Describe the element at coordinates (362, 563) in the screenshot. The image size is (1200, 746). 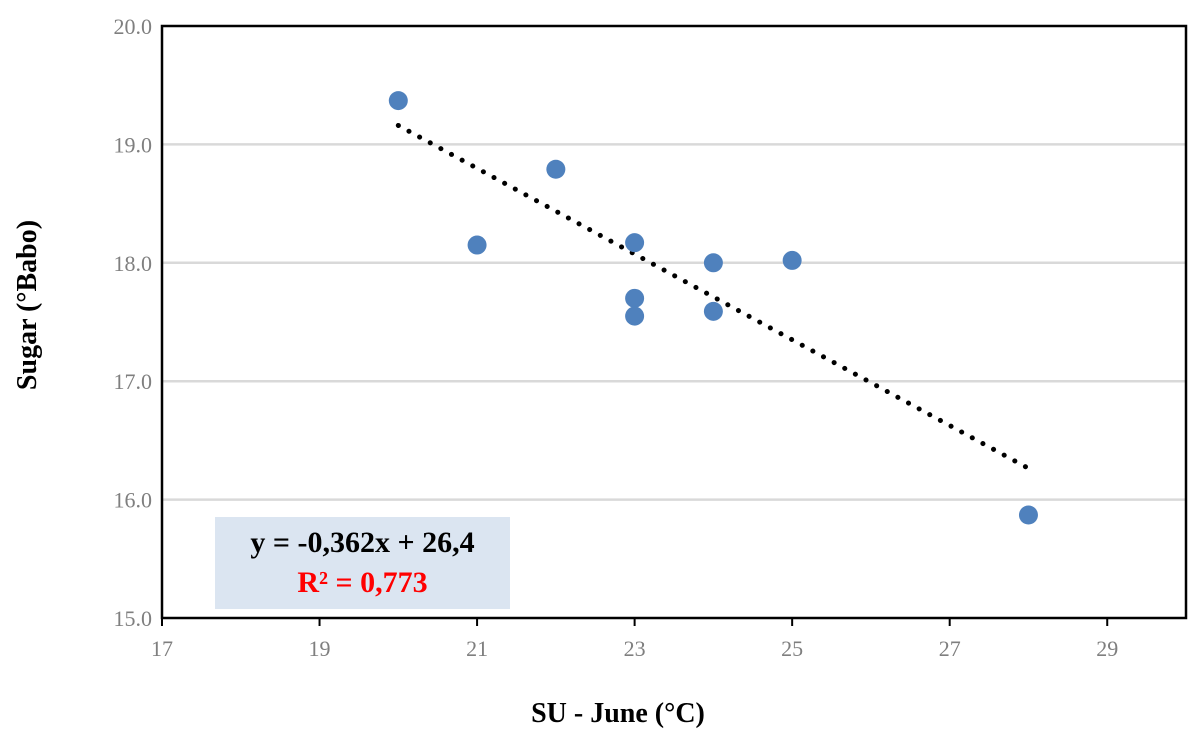
I see `trendline-equation-box: y = -0,362x + 26,4 R² = 0,773` at that location.